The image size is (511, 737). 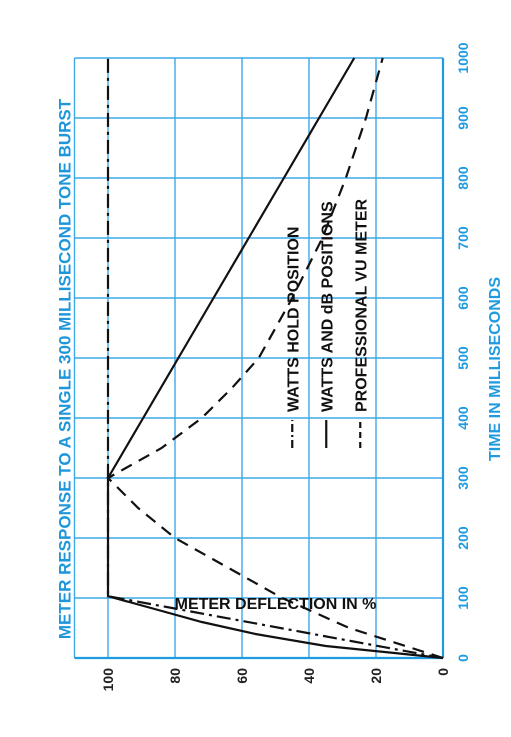 I want to click on y-tick-label-40: 40, so click(x=309, y=676).